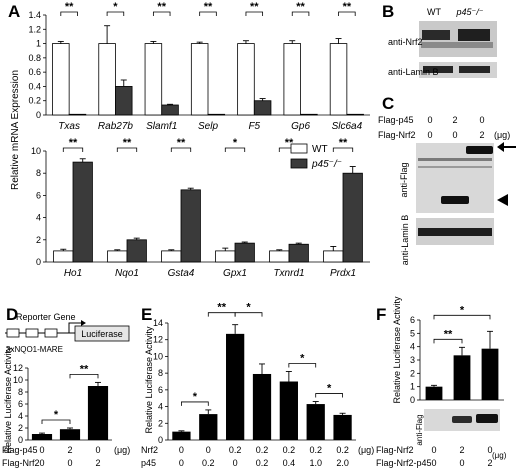  I want to click on panel-f-y-tick-label: 4, so click(412, 347).